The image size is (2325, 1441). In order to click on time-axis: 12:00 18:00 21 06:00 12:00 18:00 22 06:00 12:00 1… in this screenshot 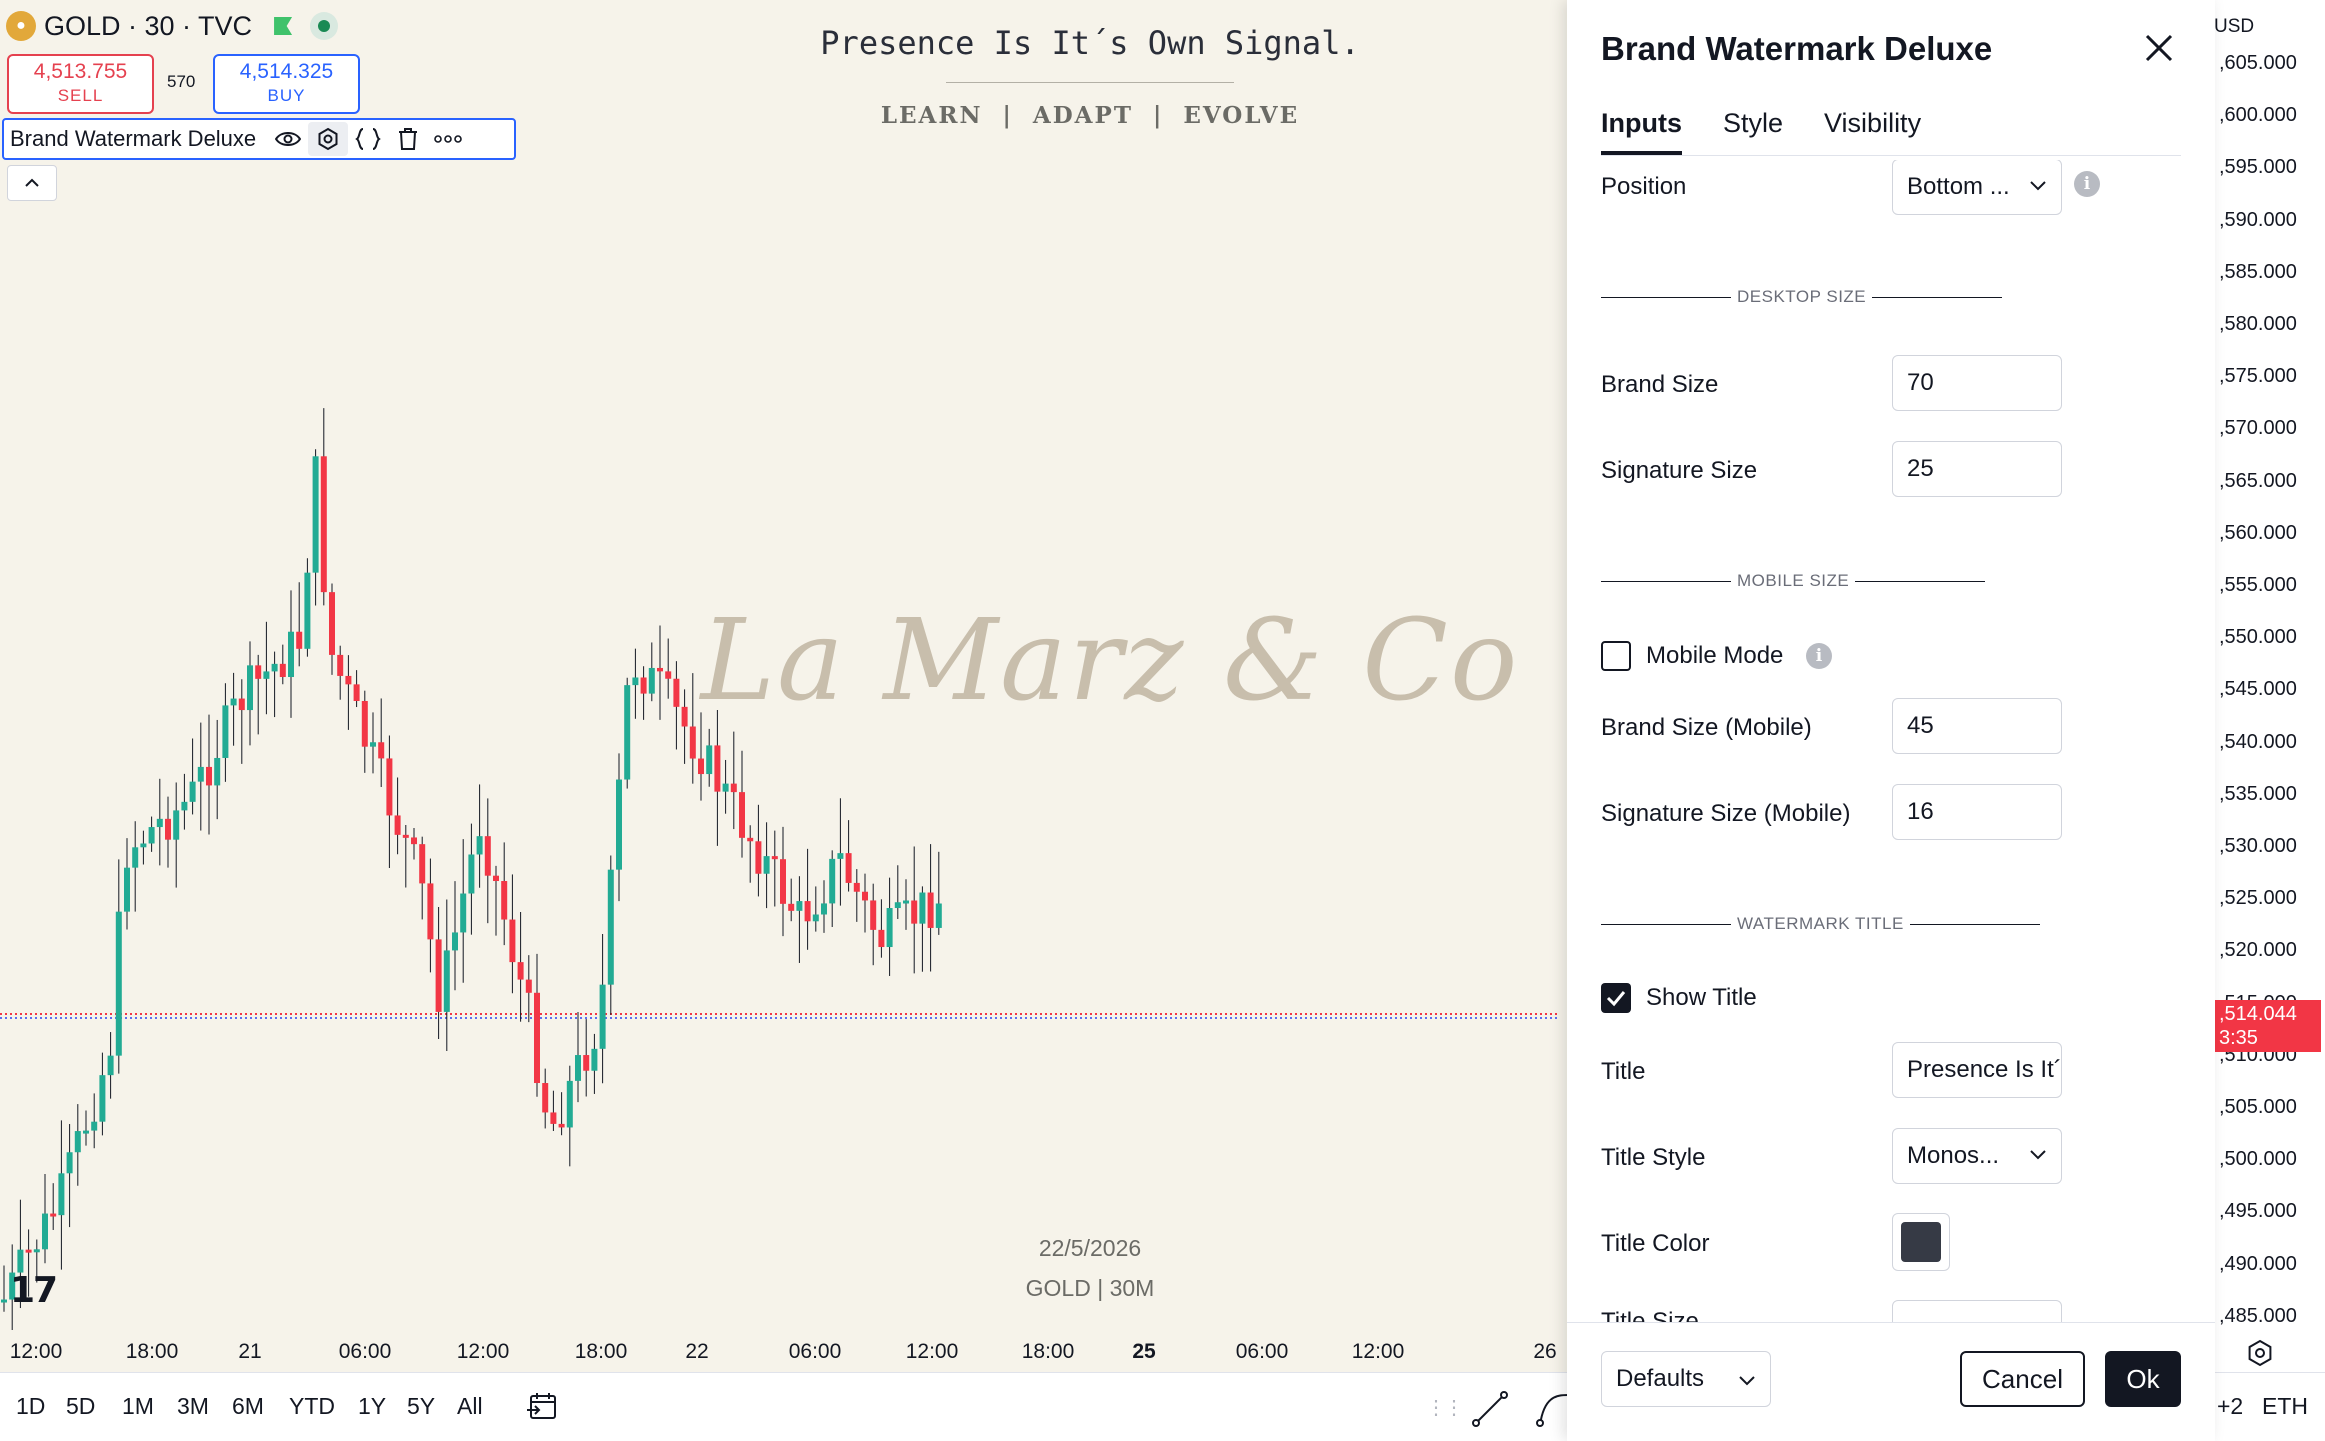, I will do `click(783, 1352)`.